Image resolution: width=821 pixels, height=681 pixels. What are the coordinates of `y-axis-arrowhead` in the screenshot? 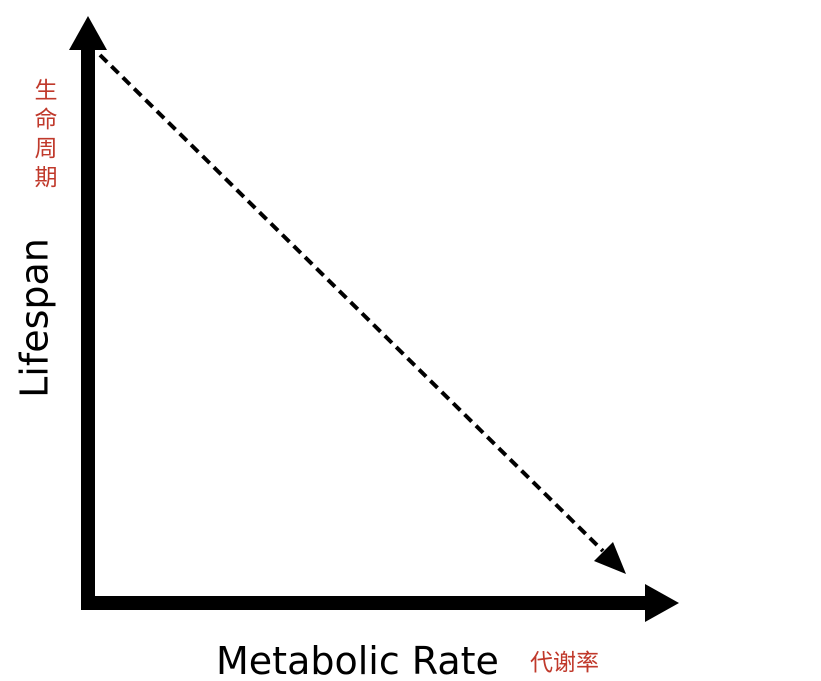 It's located at (88, 33).